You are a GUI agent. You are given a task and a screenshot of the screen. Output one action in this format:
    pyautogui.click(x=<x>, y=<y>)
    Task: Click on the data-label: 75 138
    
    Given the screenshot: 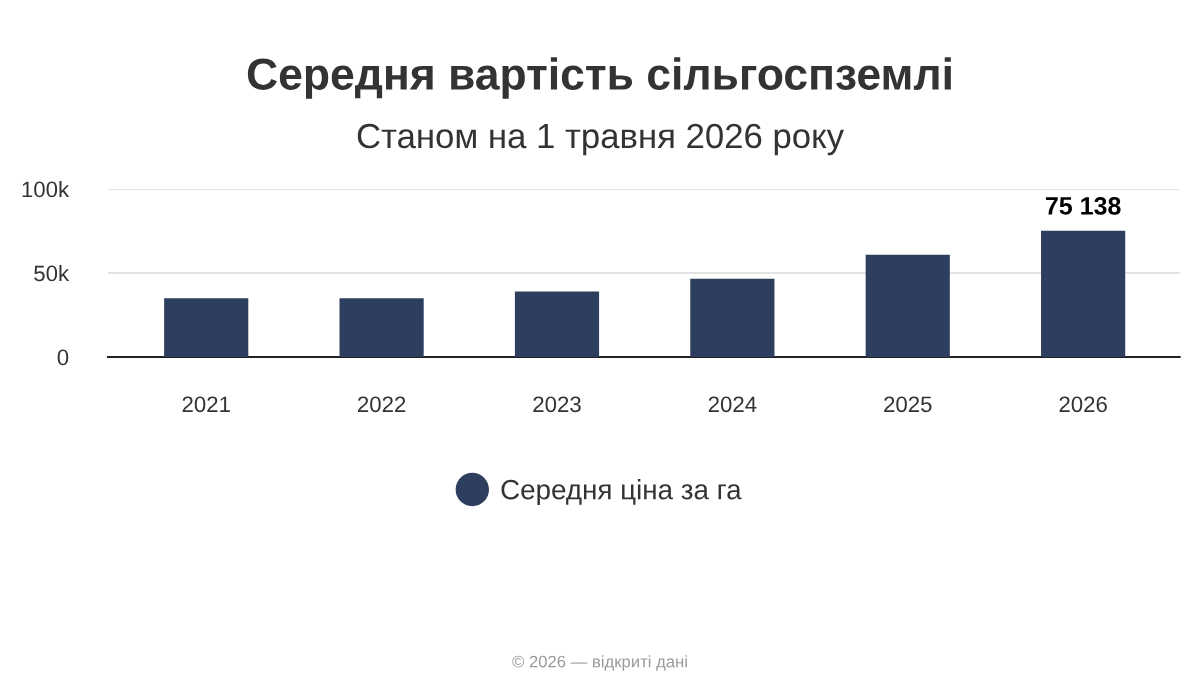 What is the action you would take?
    pyautogui.click(x=1083, y=206)
    